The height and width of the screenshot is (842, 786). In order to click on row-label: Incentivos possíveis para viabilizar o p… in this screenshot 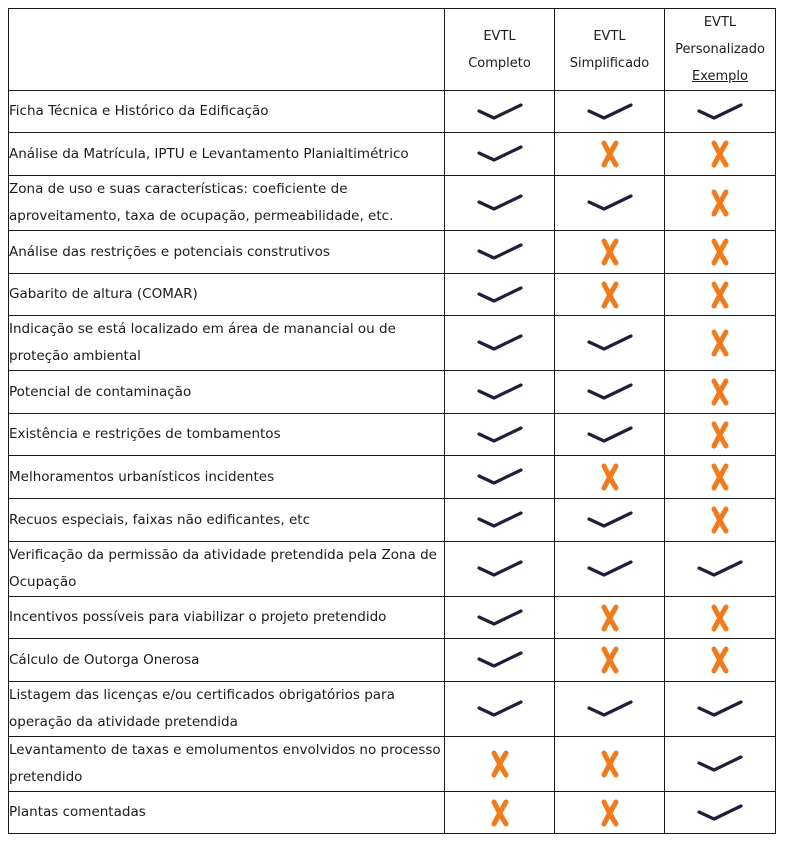, I will do `click(226, 617)`.